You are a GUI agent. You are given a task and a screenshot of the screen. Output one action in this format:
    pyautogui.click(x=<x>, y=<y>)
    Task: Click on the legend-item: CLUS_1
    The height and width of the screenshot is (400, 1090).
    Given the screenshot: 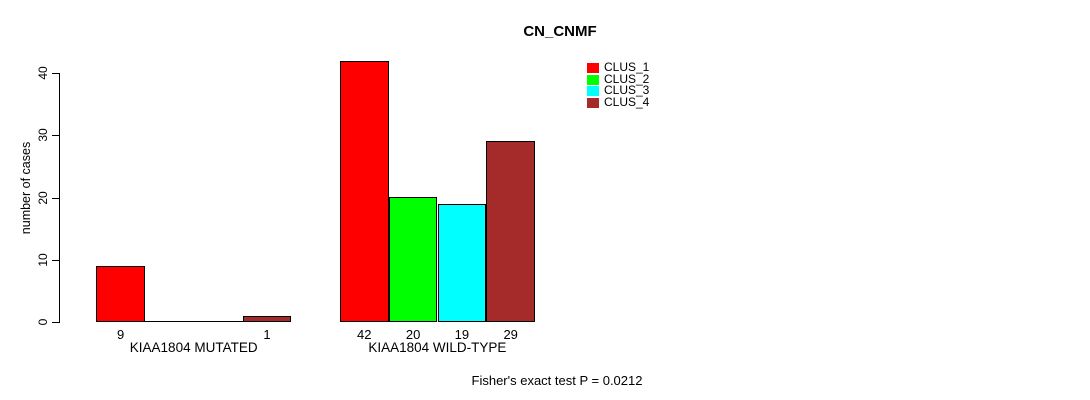 What is the action you would take?
    pyautogui.click(x=618, y=67)
    